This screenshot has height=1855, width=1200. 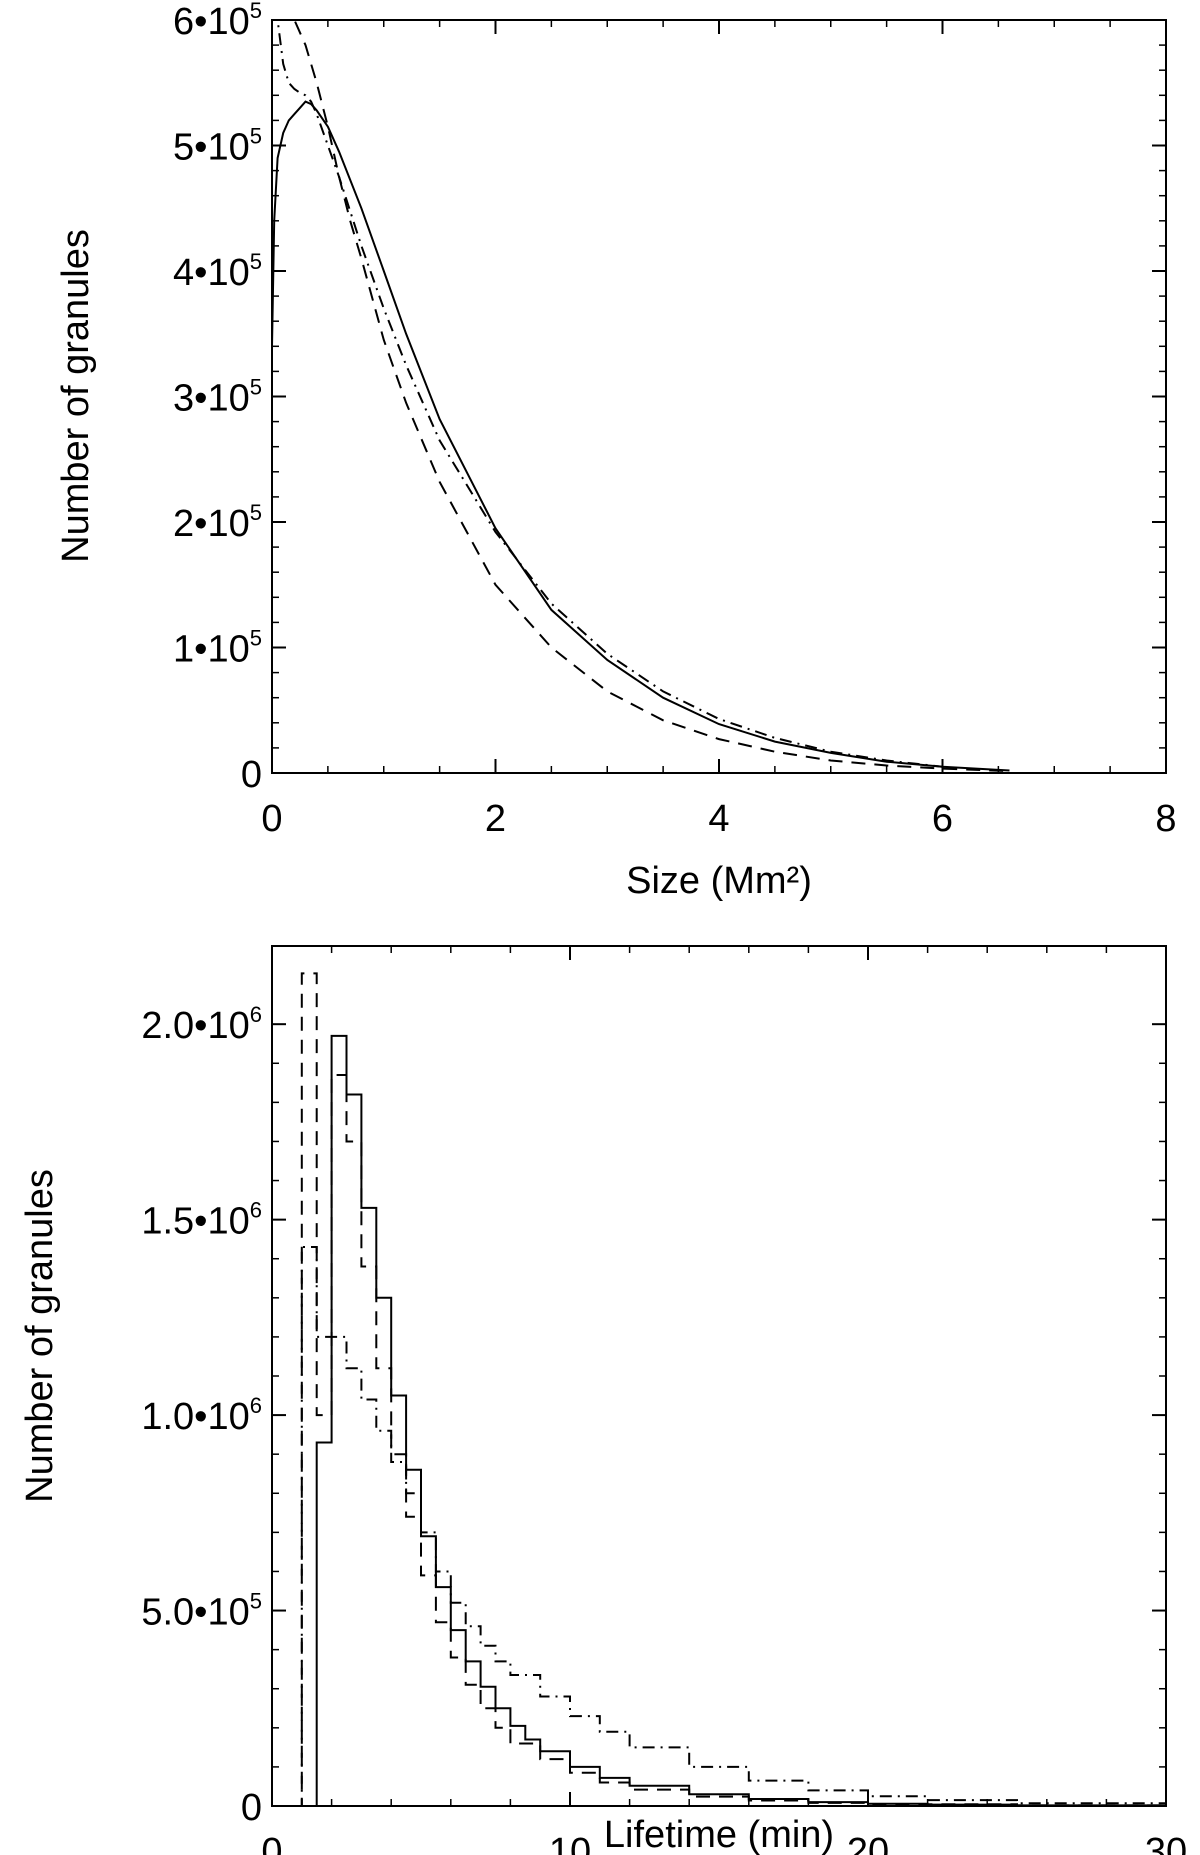 What do you see at coordinates (201, 1024) in the screenshot?
I see `lifetime-y-tick-label: 2.0•106` at bounding box center [201, 1024].